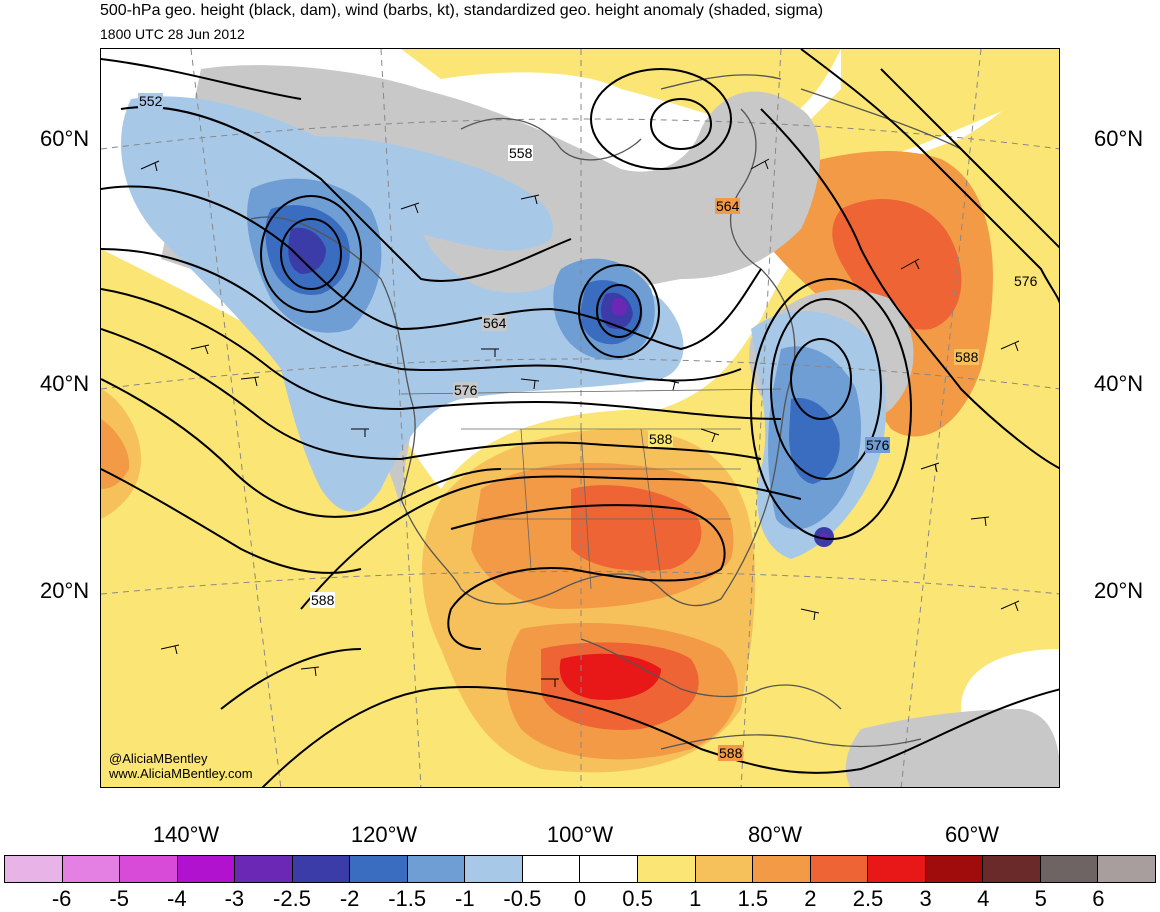  Describe the element at coordinates (753, 898) in the screenshot. I see `colorbar-tick-label: 1.5` at that location.